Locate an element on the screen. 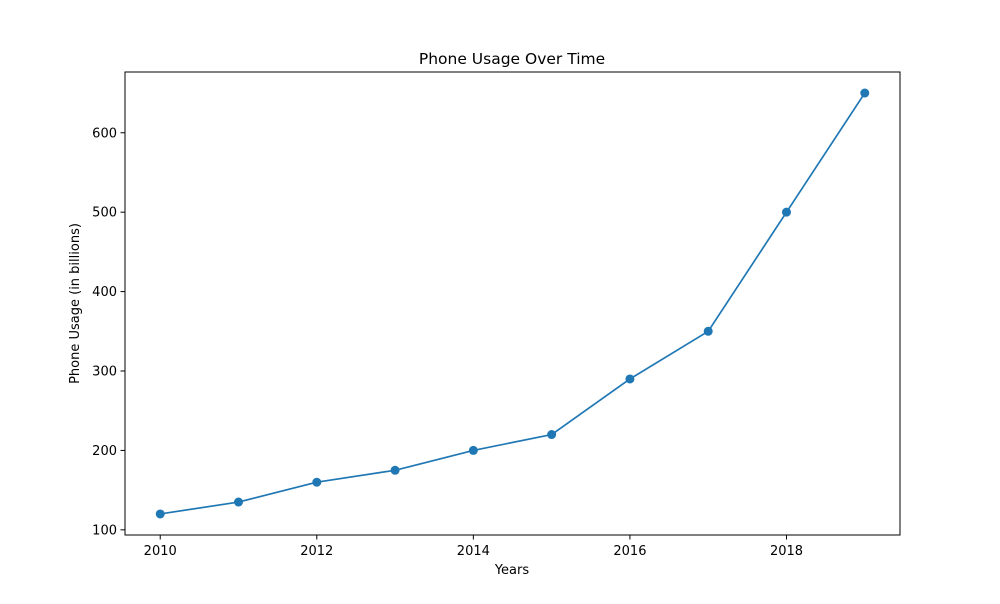 This screenshot has height=604, width=1000. x-tick-label: 2012 is located at coordinates (316, 551).